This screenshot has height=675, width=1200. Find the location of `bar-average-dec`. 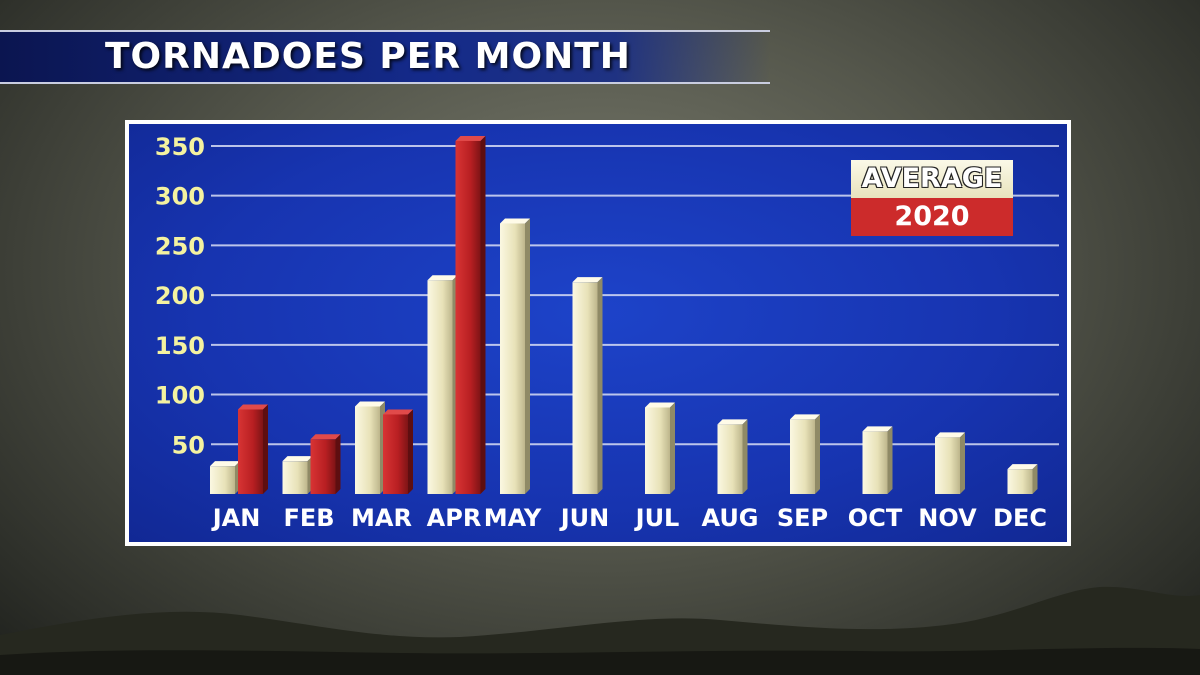

bar-average-dec is located at coordinates (1020, 481).